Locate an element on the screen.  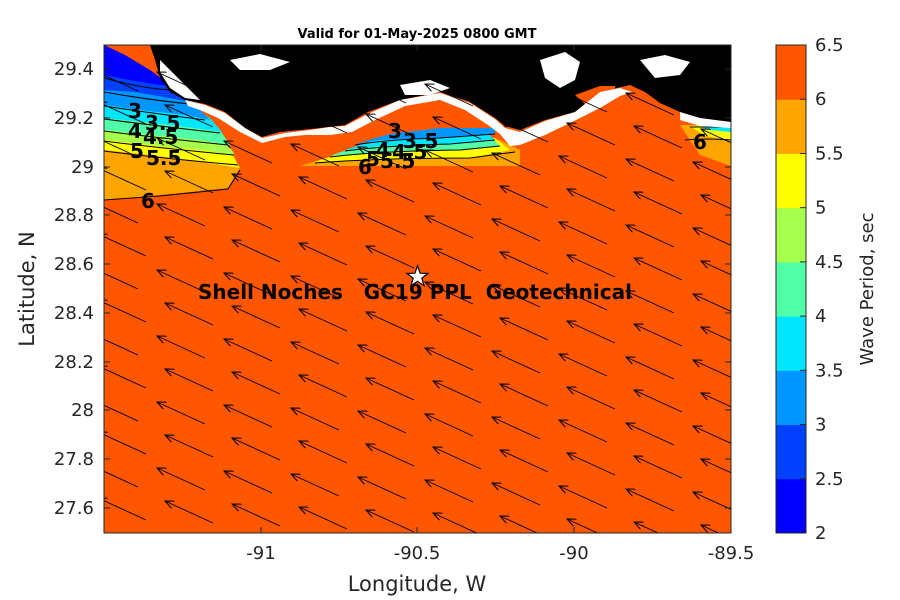
y-tick-label: 29.2 is located at coordinates (74, 118).